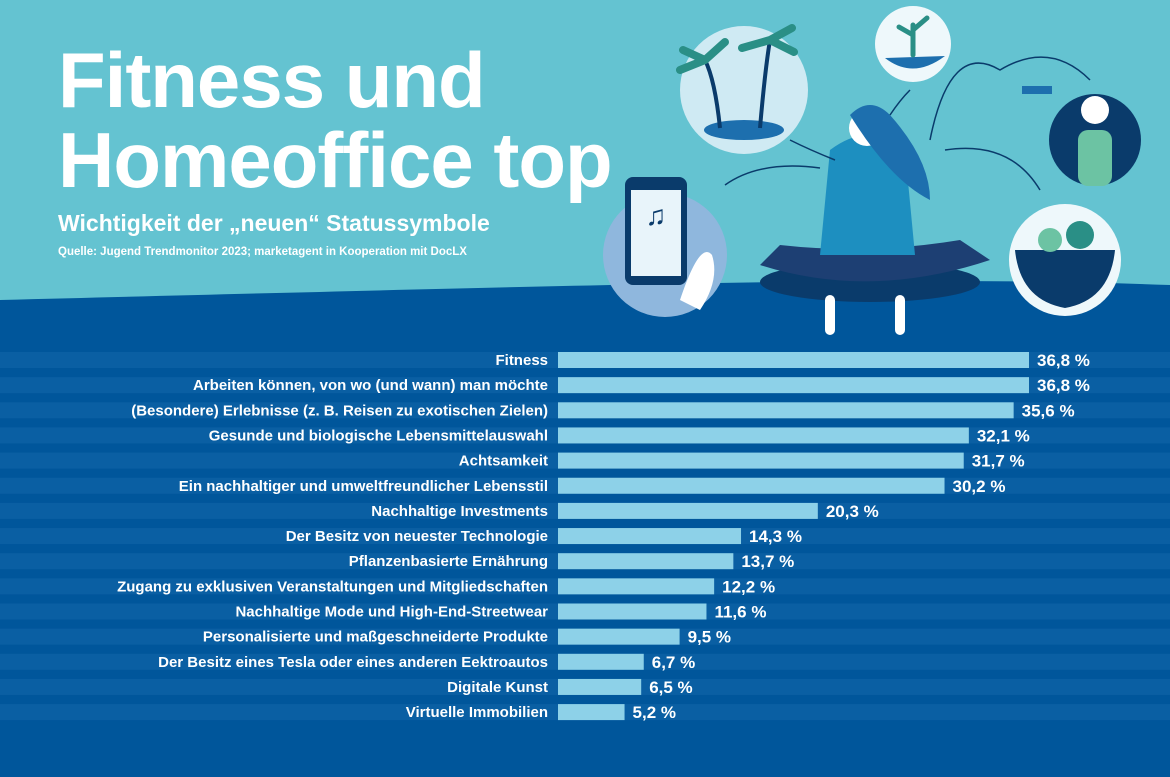 The width and height of the screenshot is (1170, 777). I want to click on subtitle: Wichtigkeit der „neuen“ Statussymbole, so click(274, 223).